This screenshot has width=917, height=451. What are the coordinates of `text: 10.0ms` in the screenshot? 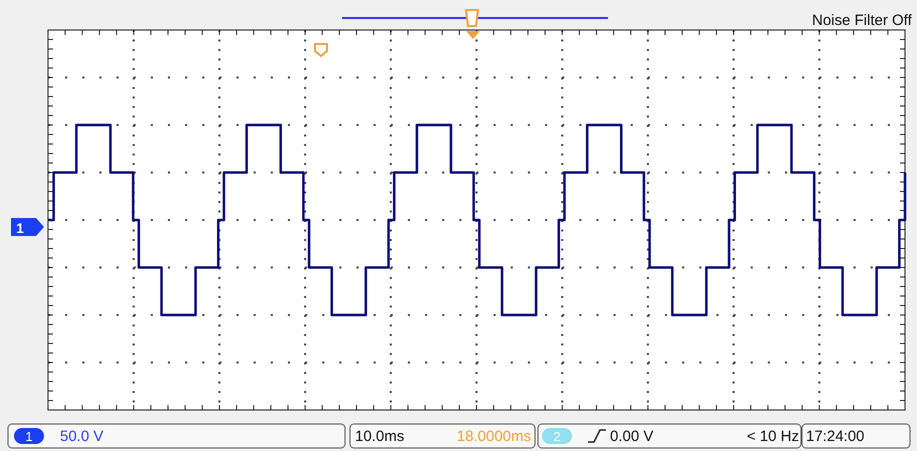 It's located at (379, 436).